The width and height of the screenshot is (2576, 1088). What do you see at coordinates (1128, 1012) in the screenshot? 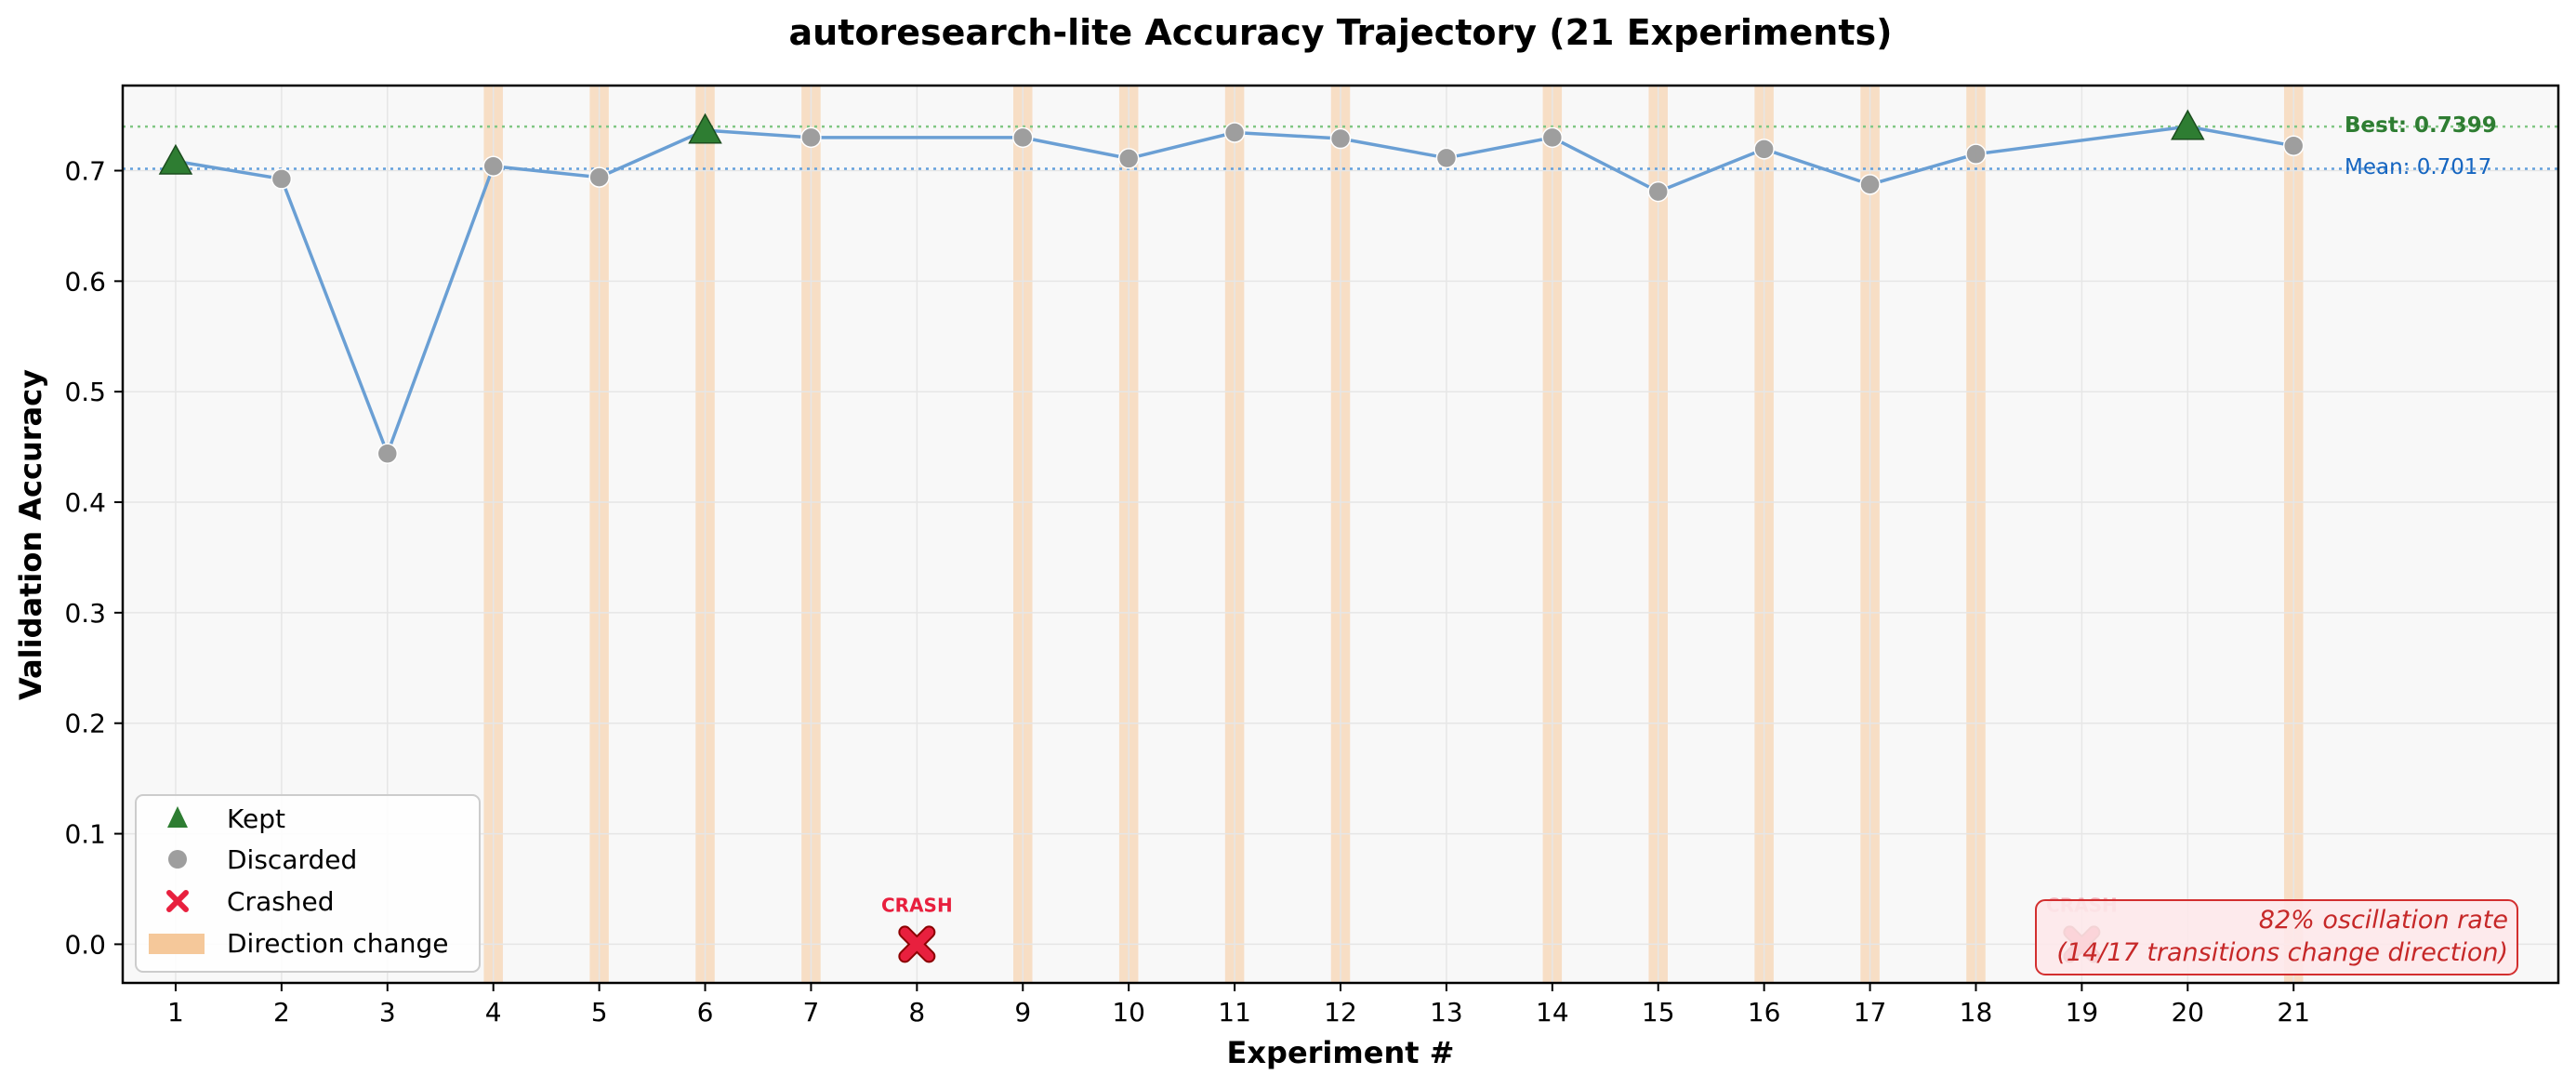
I see `x-tick-label: 10` at bounding box center [1128, 1012].